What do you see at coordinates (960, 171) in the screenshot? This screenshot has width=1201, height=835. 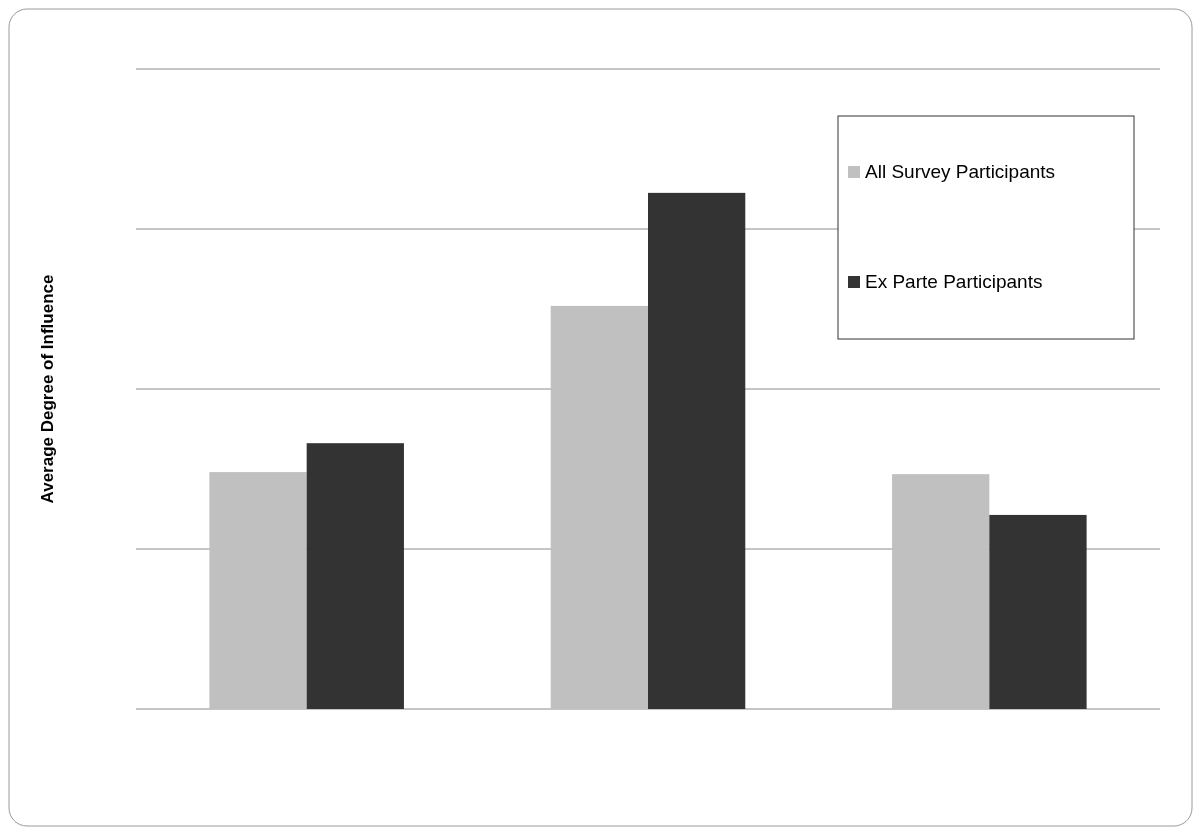 I see `legend-label: All Survey Participants` at bounding box center [960, 171].